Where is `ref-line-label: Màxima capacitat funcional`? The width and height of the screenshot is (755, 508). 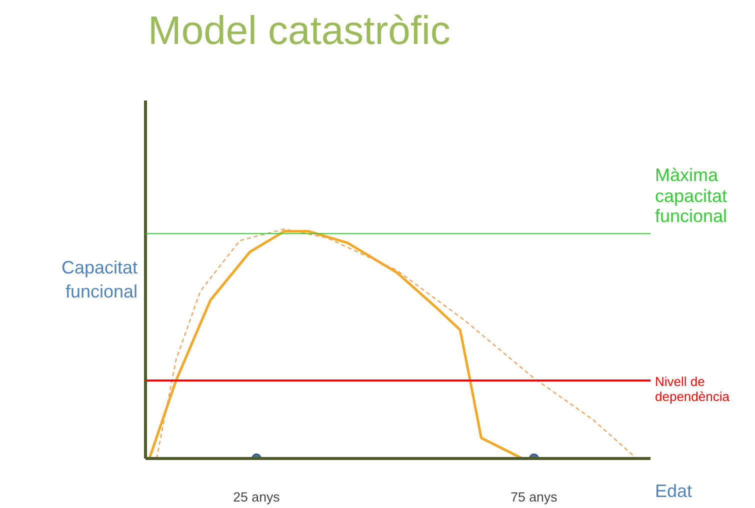 ref-line-label: Màxima capacitat funcional is located at coordinates (691, 196).